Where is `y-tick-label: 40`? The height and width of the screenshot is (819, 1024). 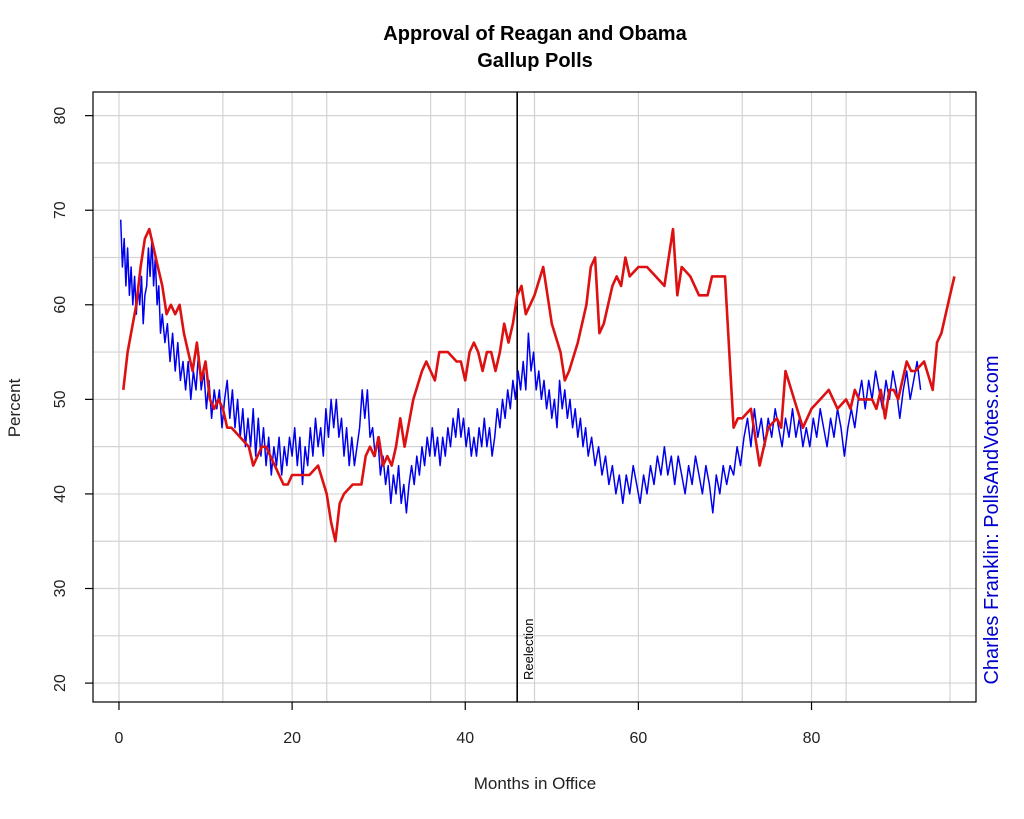
y-tick-label: 40 is located at coordinates (60, 494).